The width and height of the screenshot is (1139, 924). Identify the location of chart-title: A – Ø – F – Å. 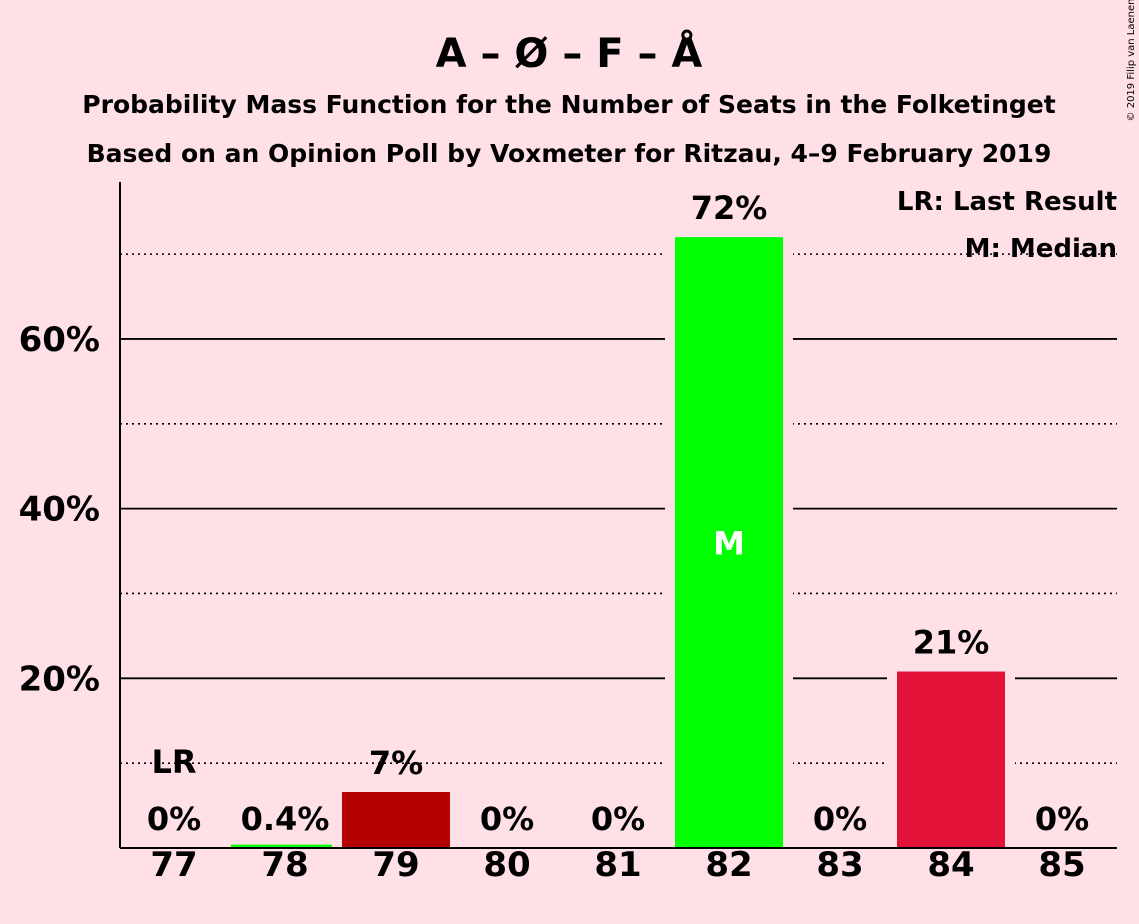
(569, 52).